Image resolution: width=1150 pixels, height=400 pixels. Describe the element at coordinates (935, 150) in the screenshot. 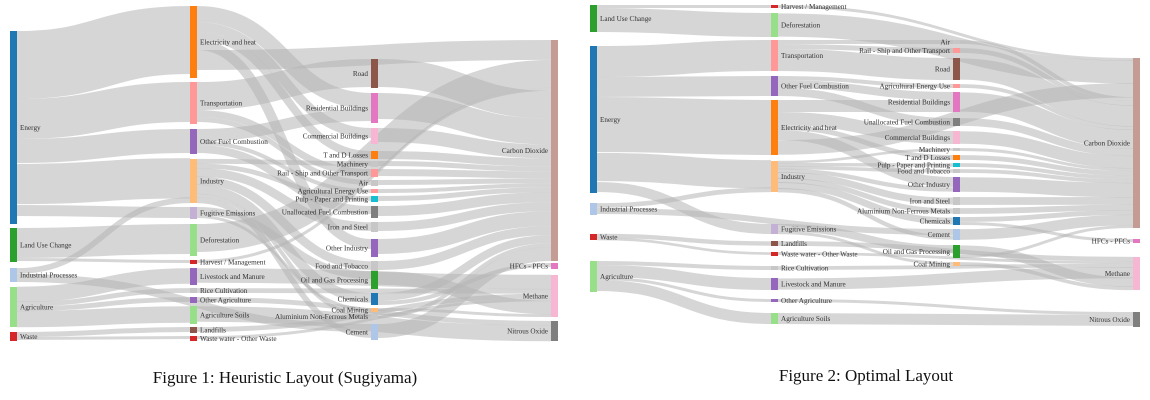

I see `right-label-machinery: Machinery` at that location.